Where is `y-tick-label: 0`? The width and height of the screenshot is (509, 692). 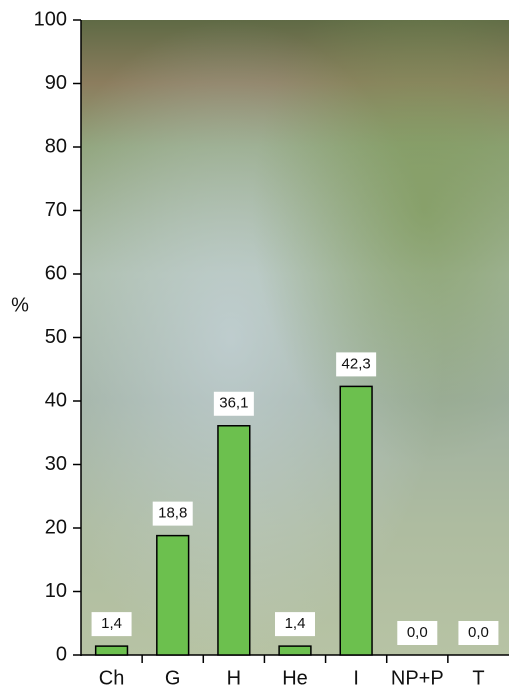 y-tick-label: 0 is located at coordinates (61, 654).